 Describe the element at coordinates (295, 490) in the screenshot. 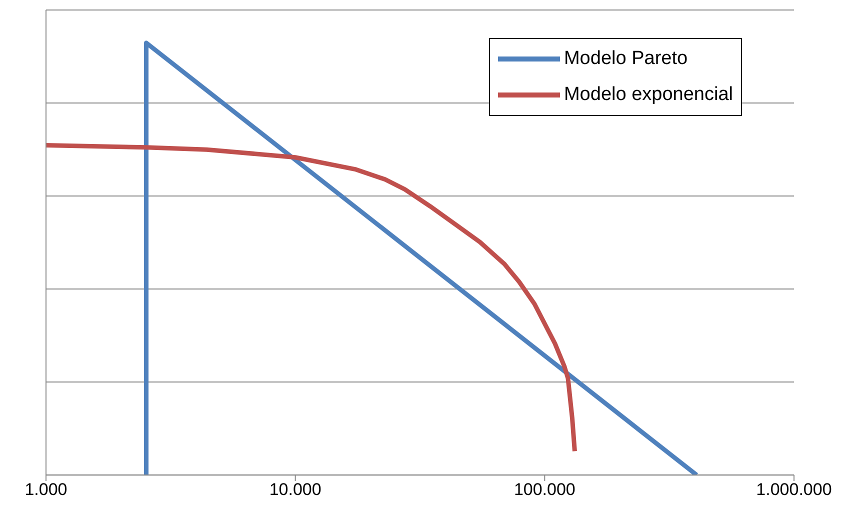

I see `x-tick-label: 10.000` at that location.